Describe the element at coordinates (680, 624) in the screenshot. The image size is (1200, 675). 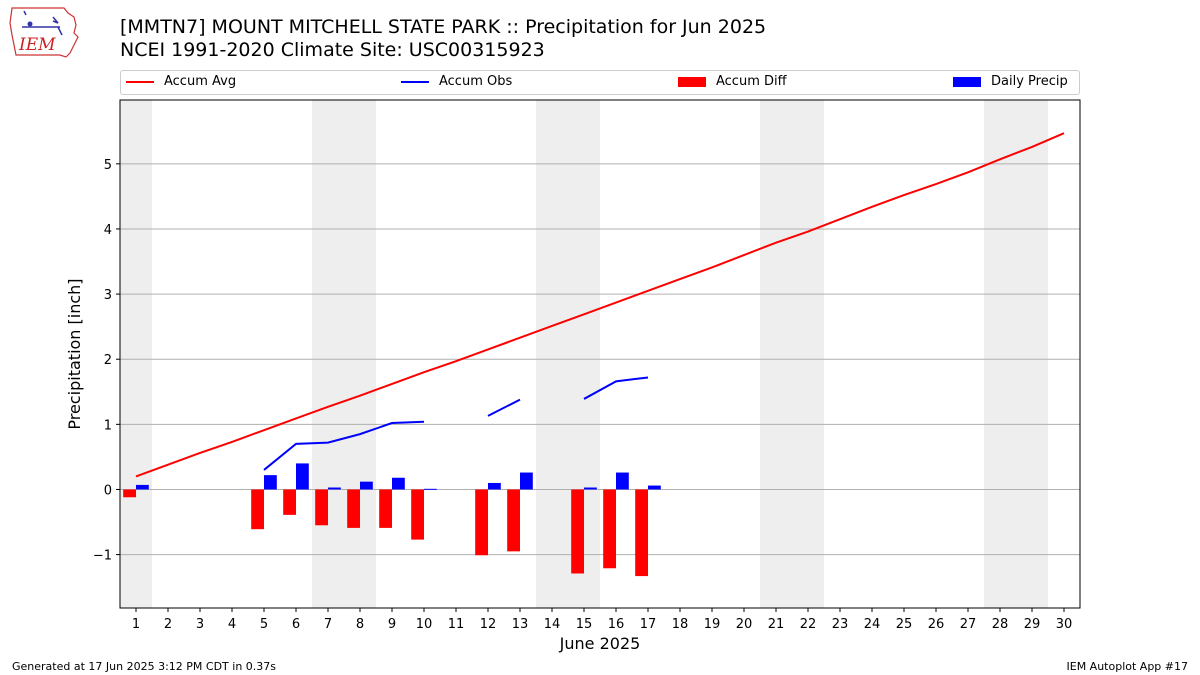
I see `x-tick-label: 18` at that location.